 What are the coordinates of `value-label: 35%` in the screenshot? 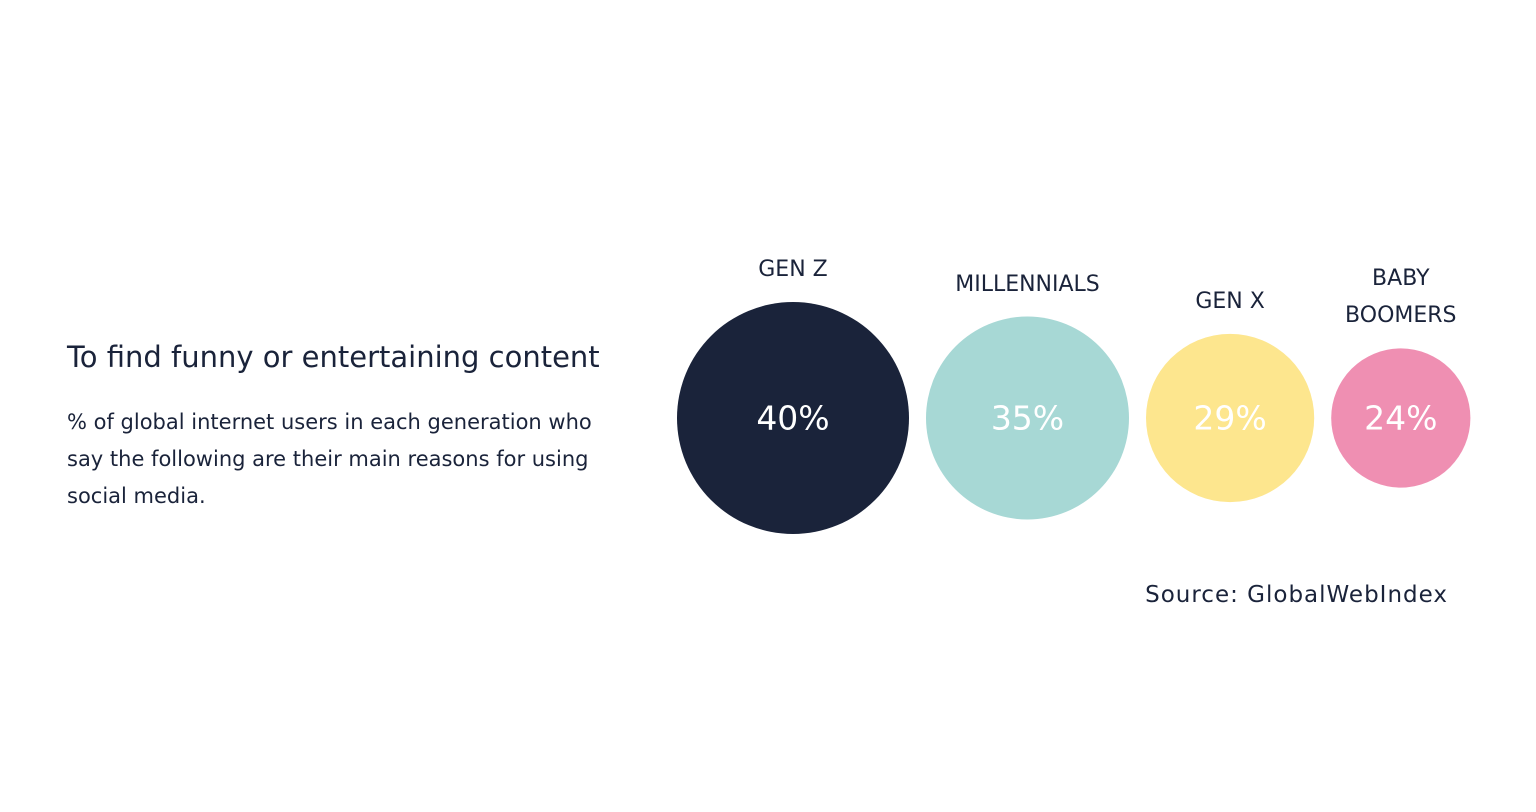 It's located at (1027, 418).